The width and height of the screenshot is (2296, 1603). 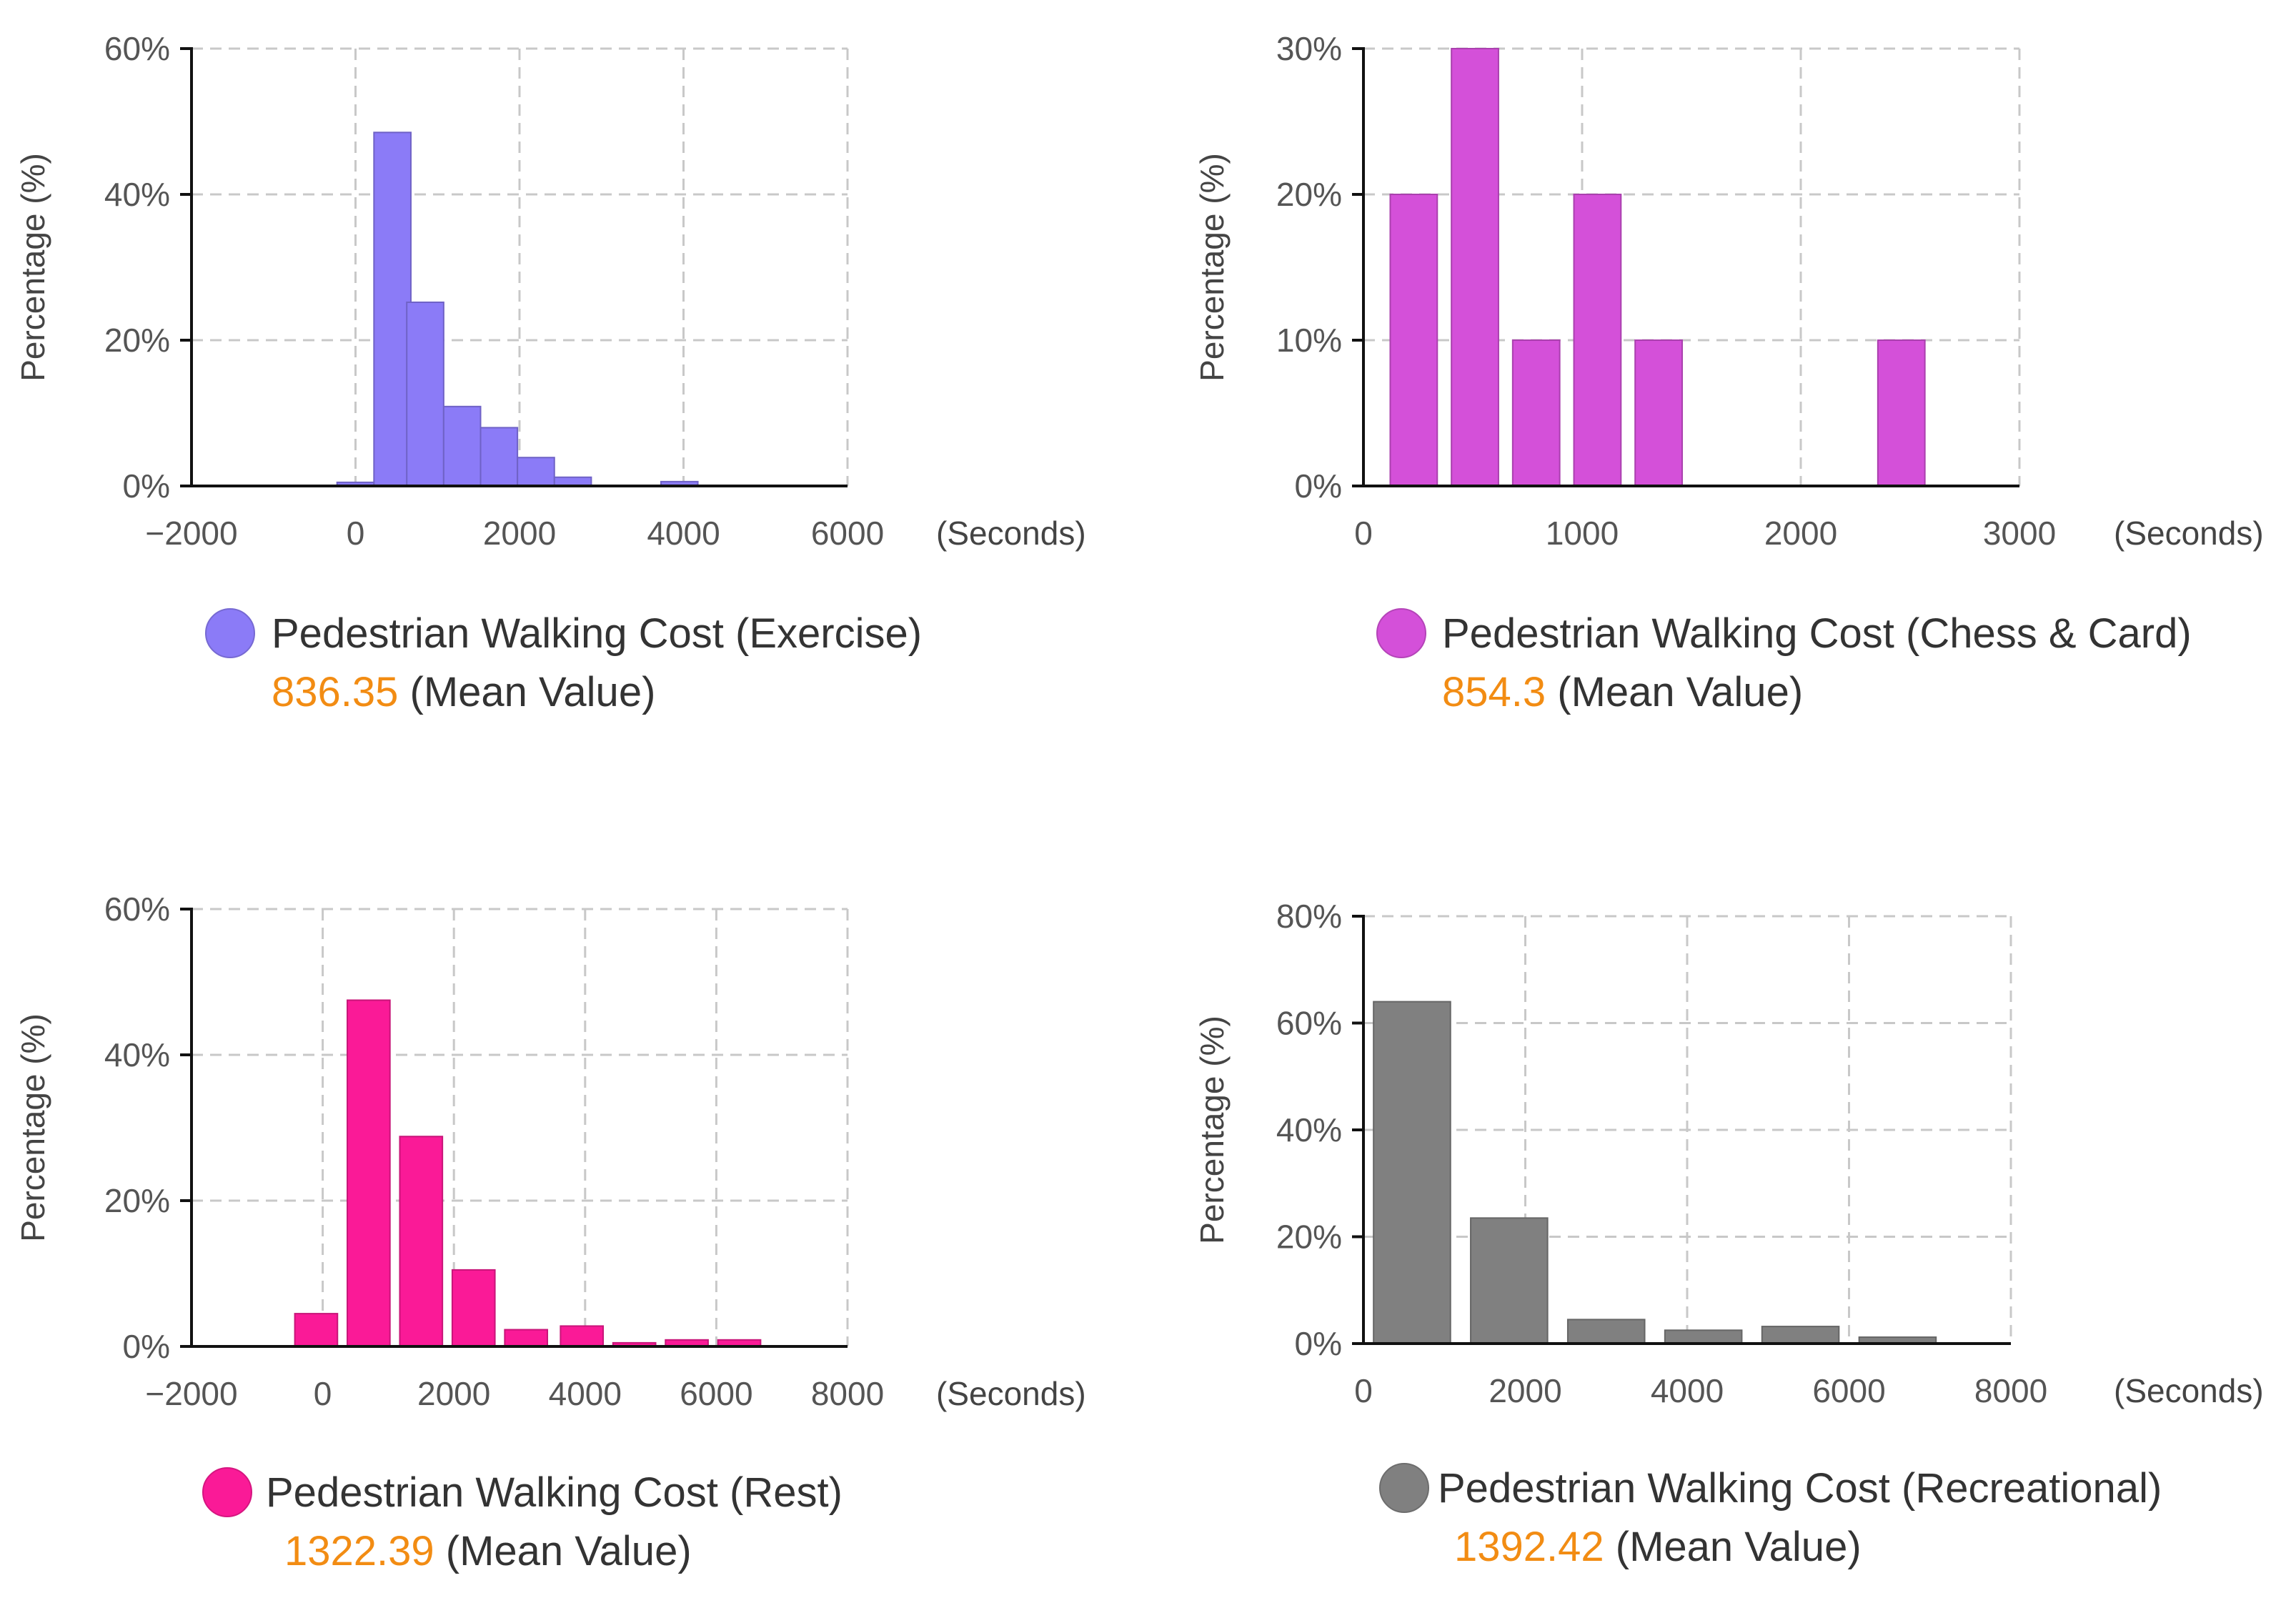 I want to click on legend-label: Pedestrian Walking Cost (Rest), so click(x=554, y=1492).